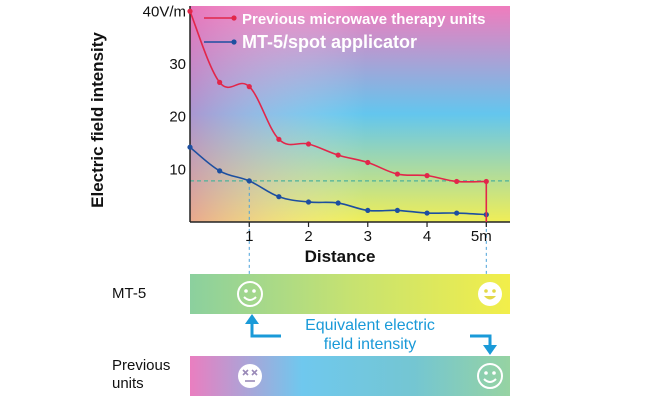 The height and width of the screenshot is (400, 670). What do you see at coordinates (177, 64) in the screenshot?
I see `y-tick-label: 30` at bounding box center [177, 64].